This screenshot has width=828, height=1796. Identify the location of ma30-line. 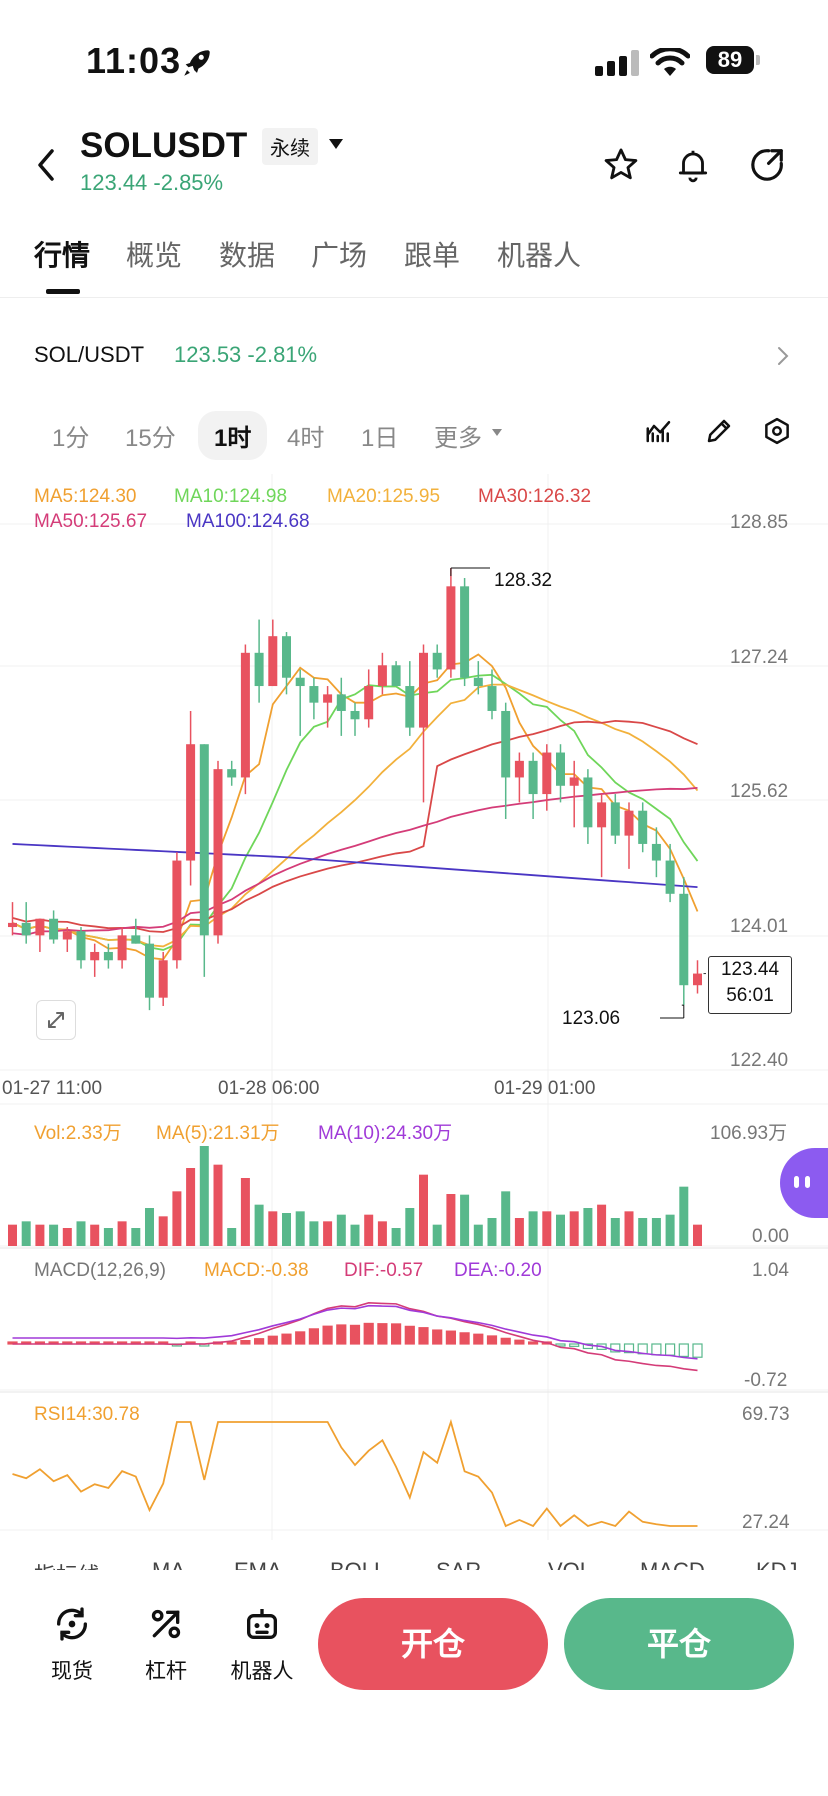
(355, 826).